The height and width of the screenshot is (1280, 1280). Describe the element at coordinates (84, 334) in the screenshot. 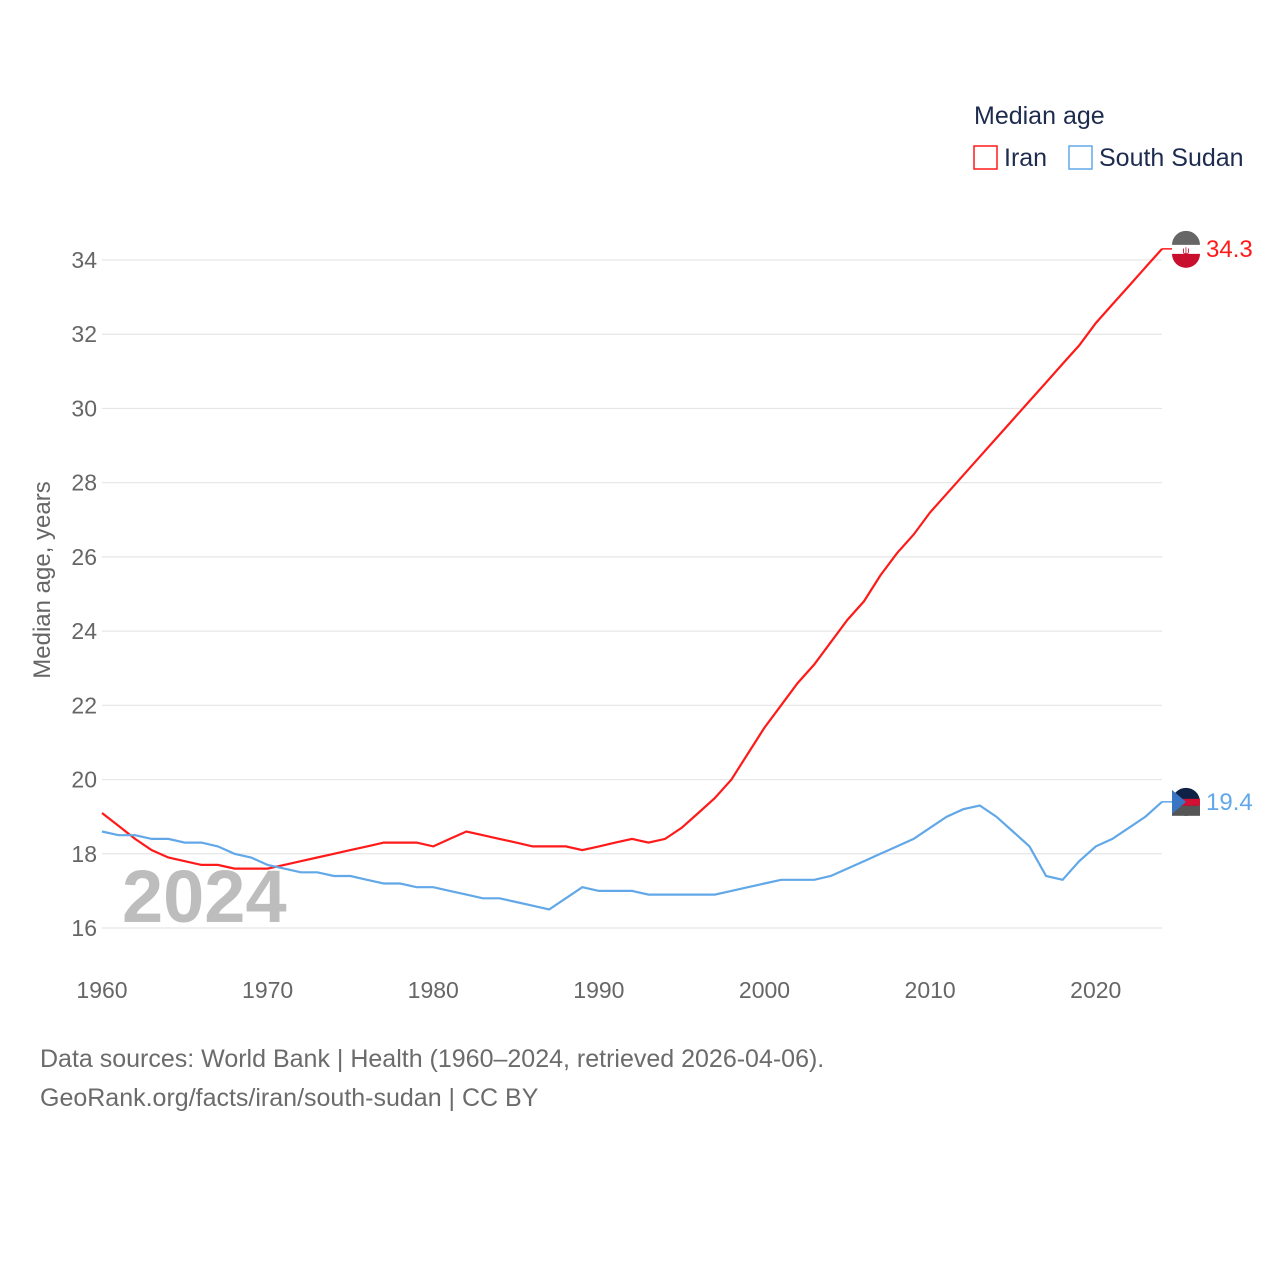

I see `y-tick-label: 32` at that location.